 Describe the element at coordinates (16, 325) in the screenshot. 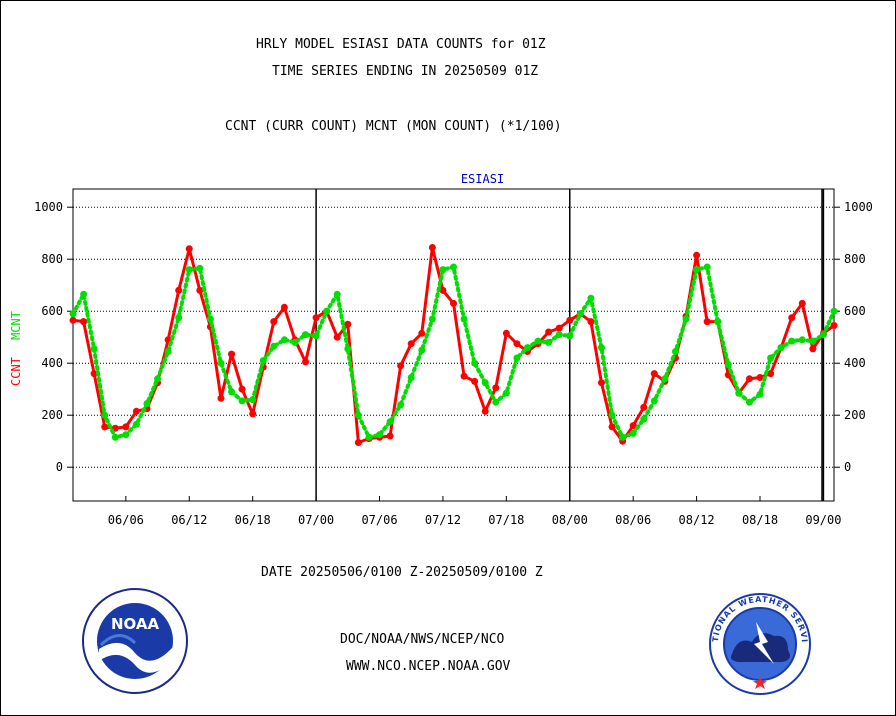

I see `ylabel-mcnt: MCNT` at that location.